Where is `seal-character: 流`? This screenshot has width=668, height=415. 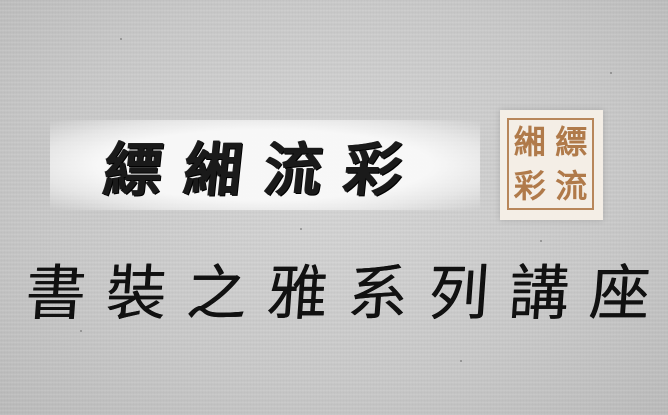
seal-character: 流 is located at coordinates (571, 186).